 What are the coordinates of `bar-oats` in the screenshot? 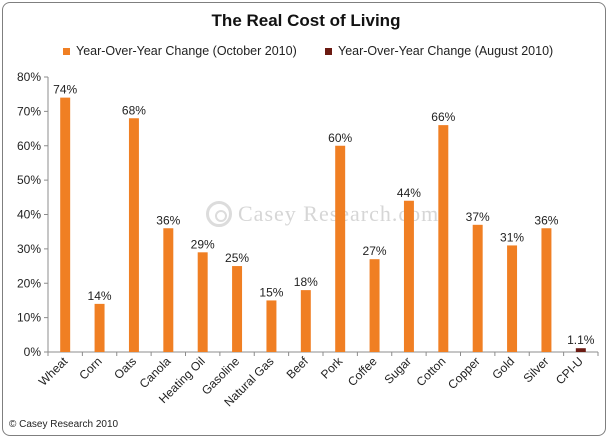 It's located at (133, 235).